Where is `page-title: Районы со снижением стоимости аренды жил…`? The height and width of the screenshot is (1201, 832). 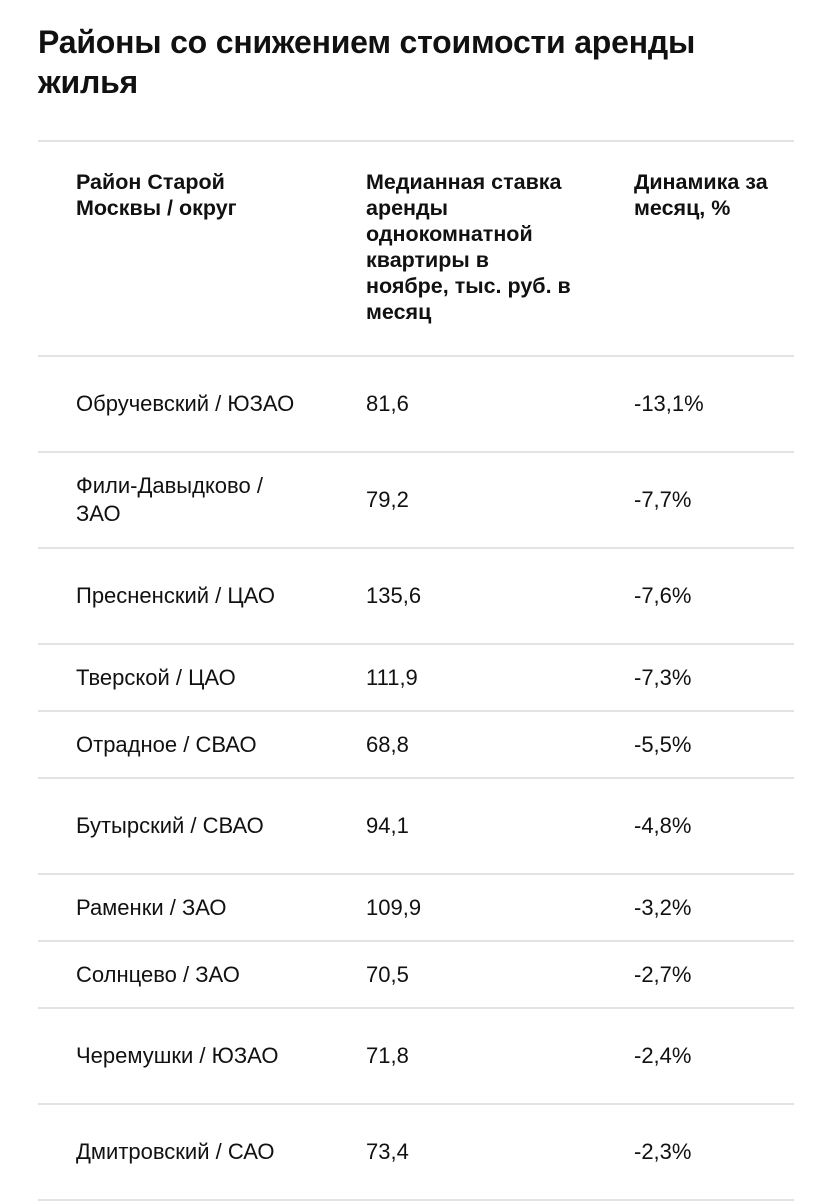
page-title: Районы со снижением стоимости аренды жил… is located at coordinates (367, 62).